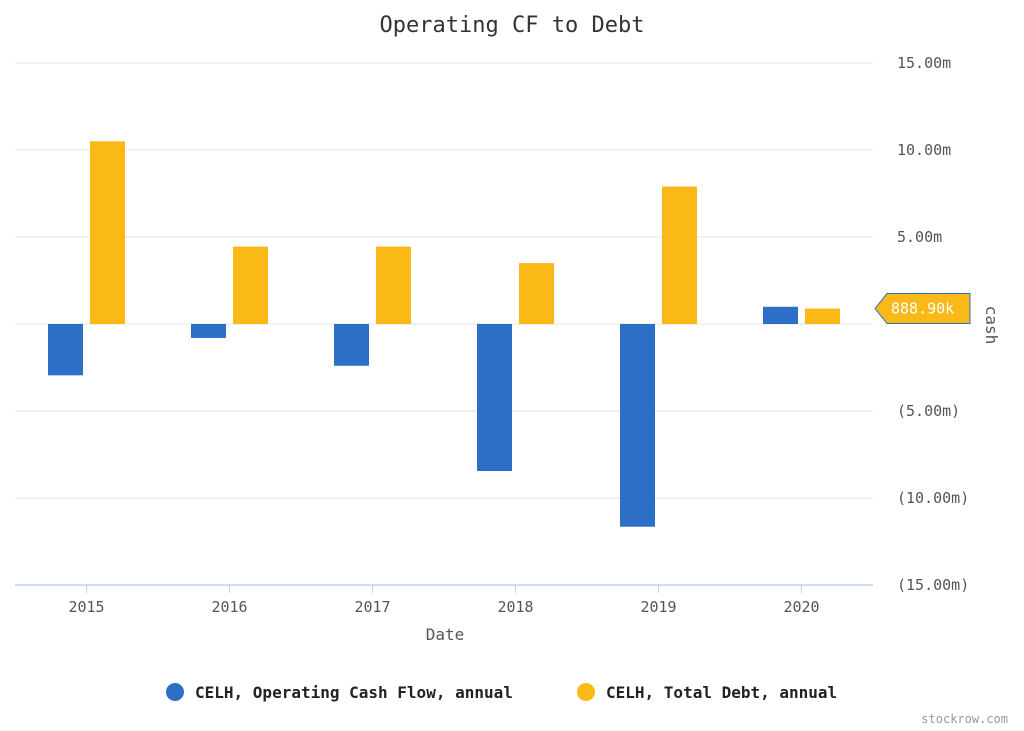 This screenshot has height=731, width=1024. I want to click on last-value-marker-shape, so click(922, 309).